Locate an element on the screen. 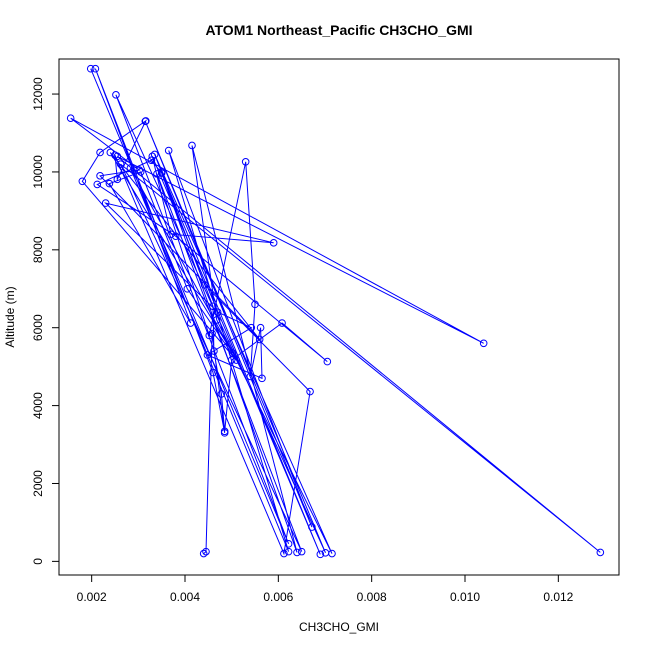 This screenshot has height=650, width=650. y-tick-label: 8000 is located at coordinates (38, 249).